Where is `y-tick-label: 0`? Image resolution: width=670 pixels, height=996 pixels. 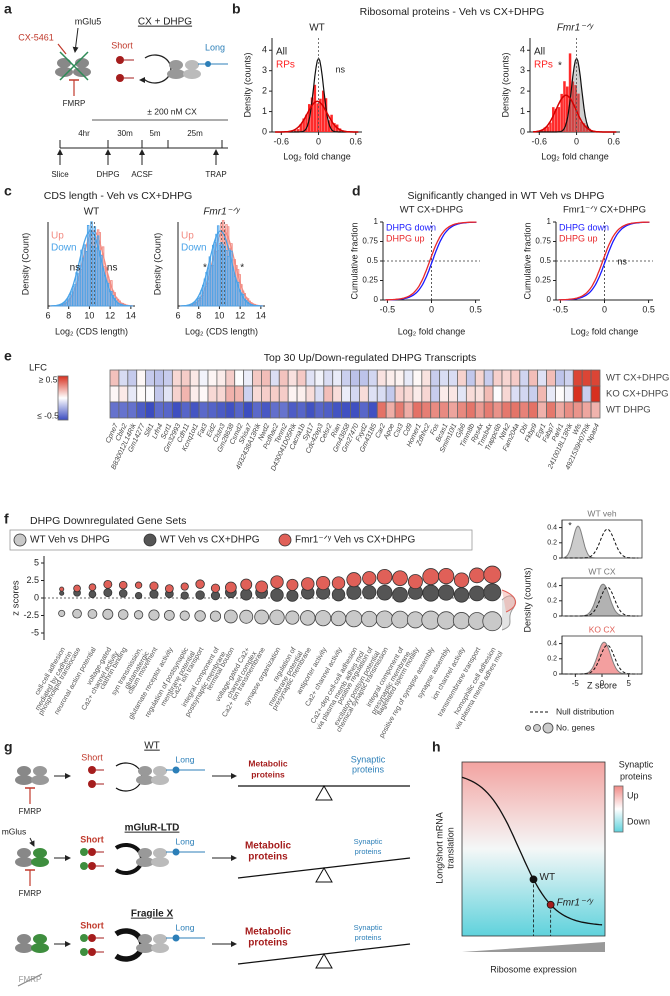
y-tick-label: 0 is located at coordinates (36, 597).